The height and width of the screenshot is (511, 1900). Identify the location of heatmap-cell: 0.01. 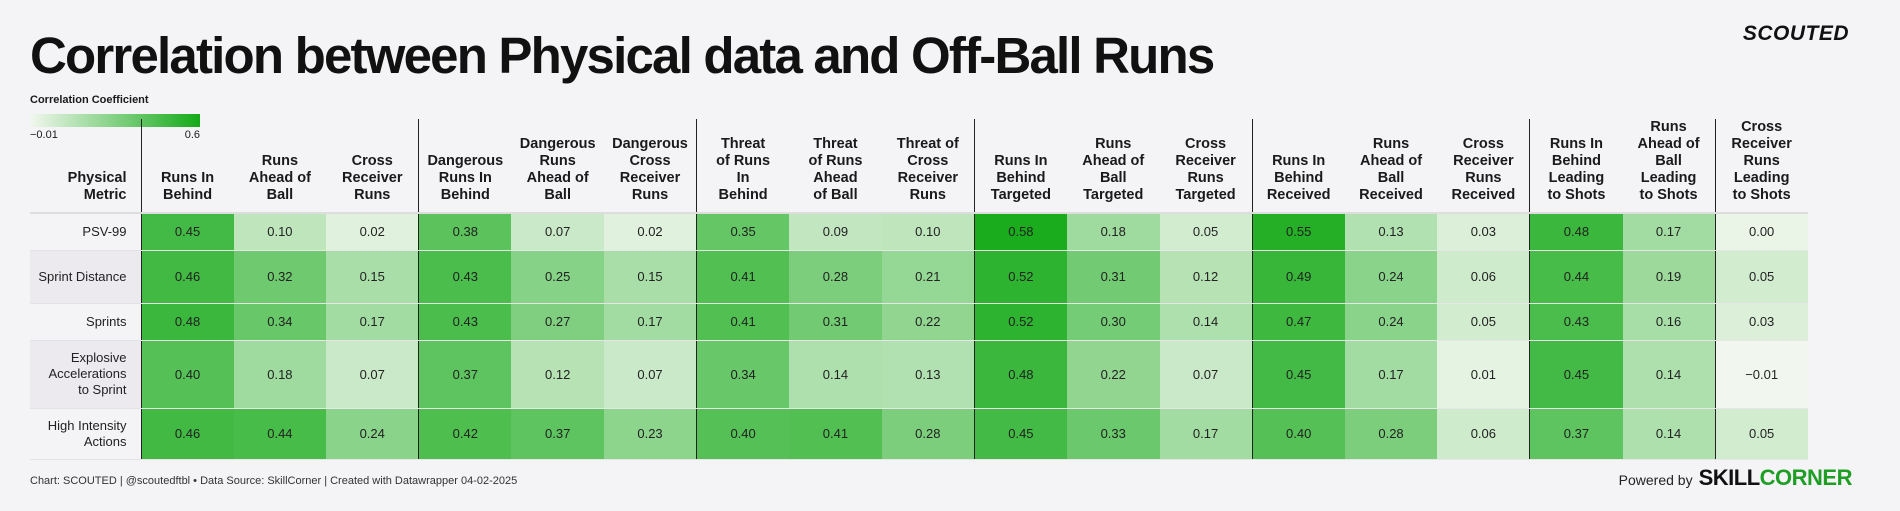
(1483, 374).